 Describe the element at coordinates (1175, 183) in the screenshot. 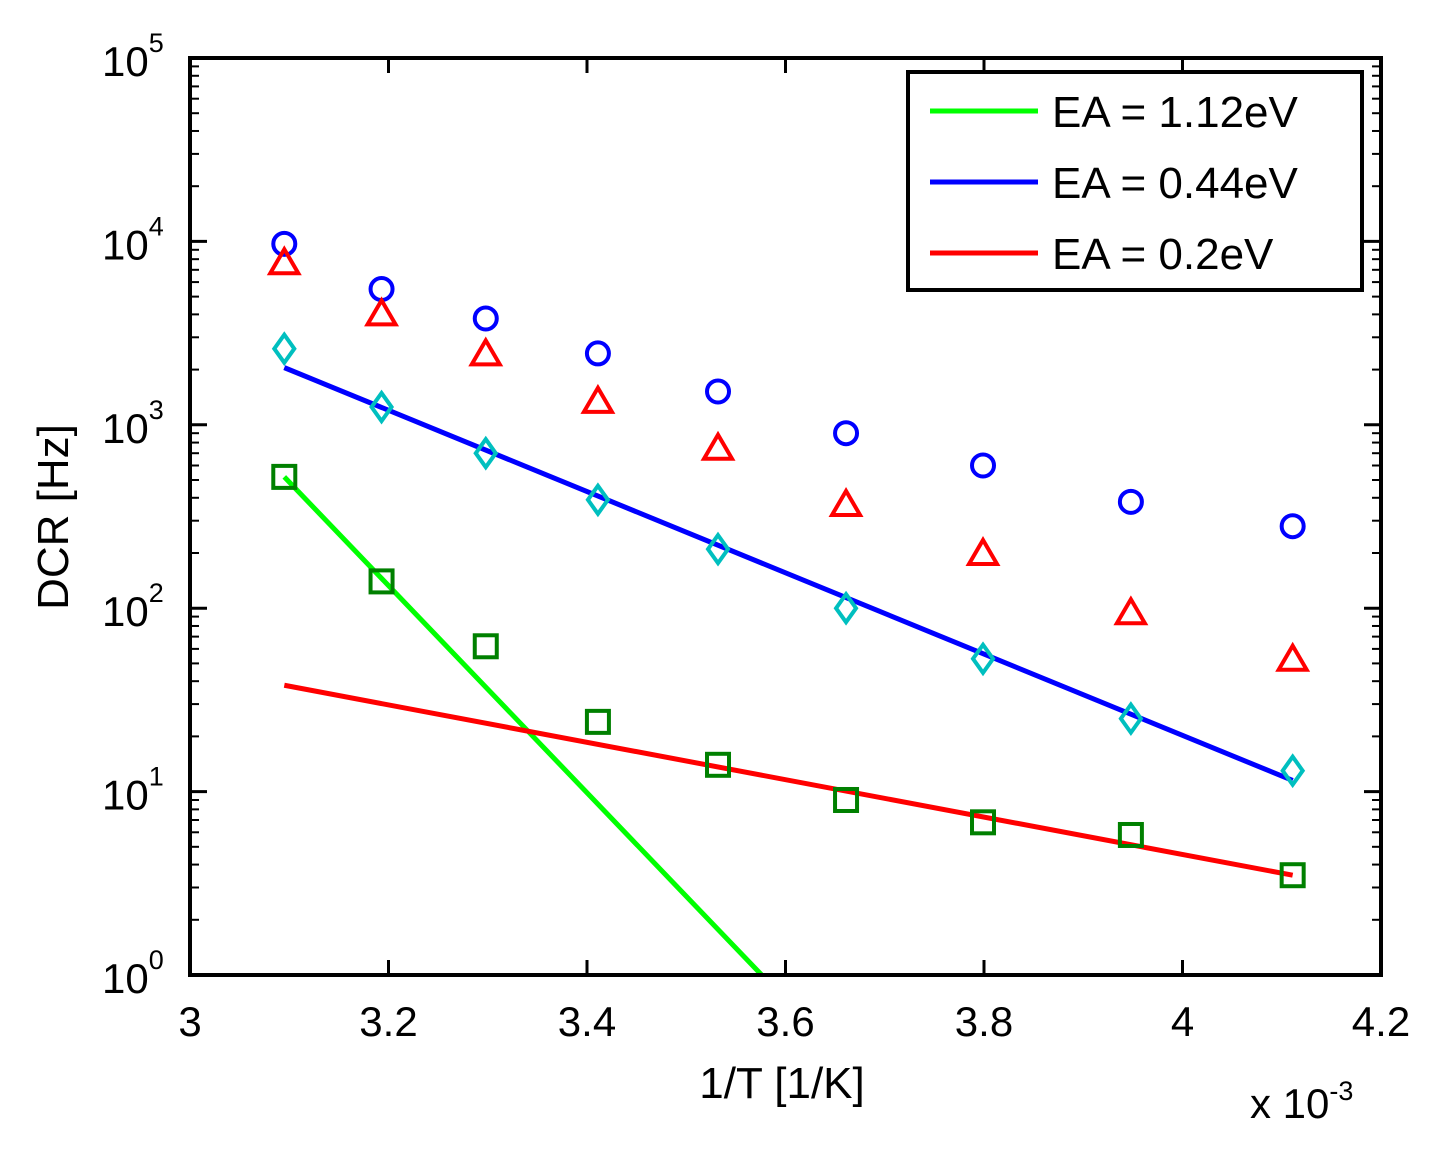

I see `legend-label: EA = 0.44eV` at that location.